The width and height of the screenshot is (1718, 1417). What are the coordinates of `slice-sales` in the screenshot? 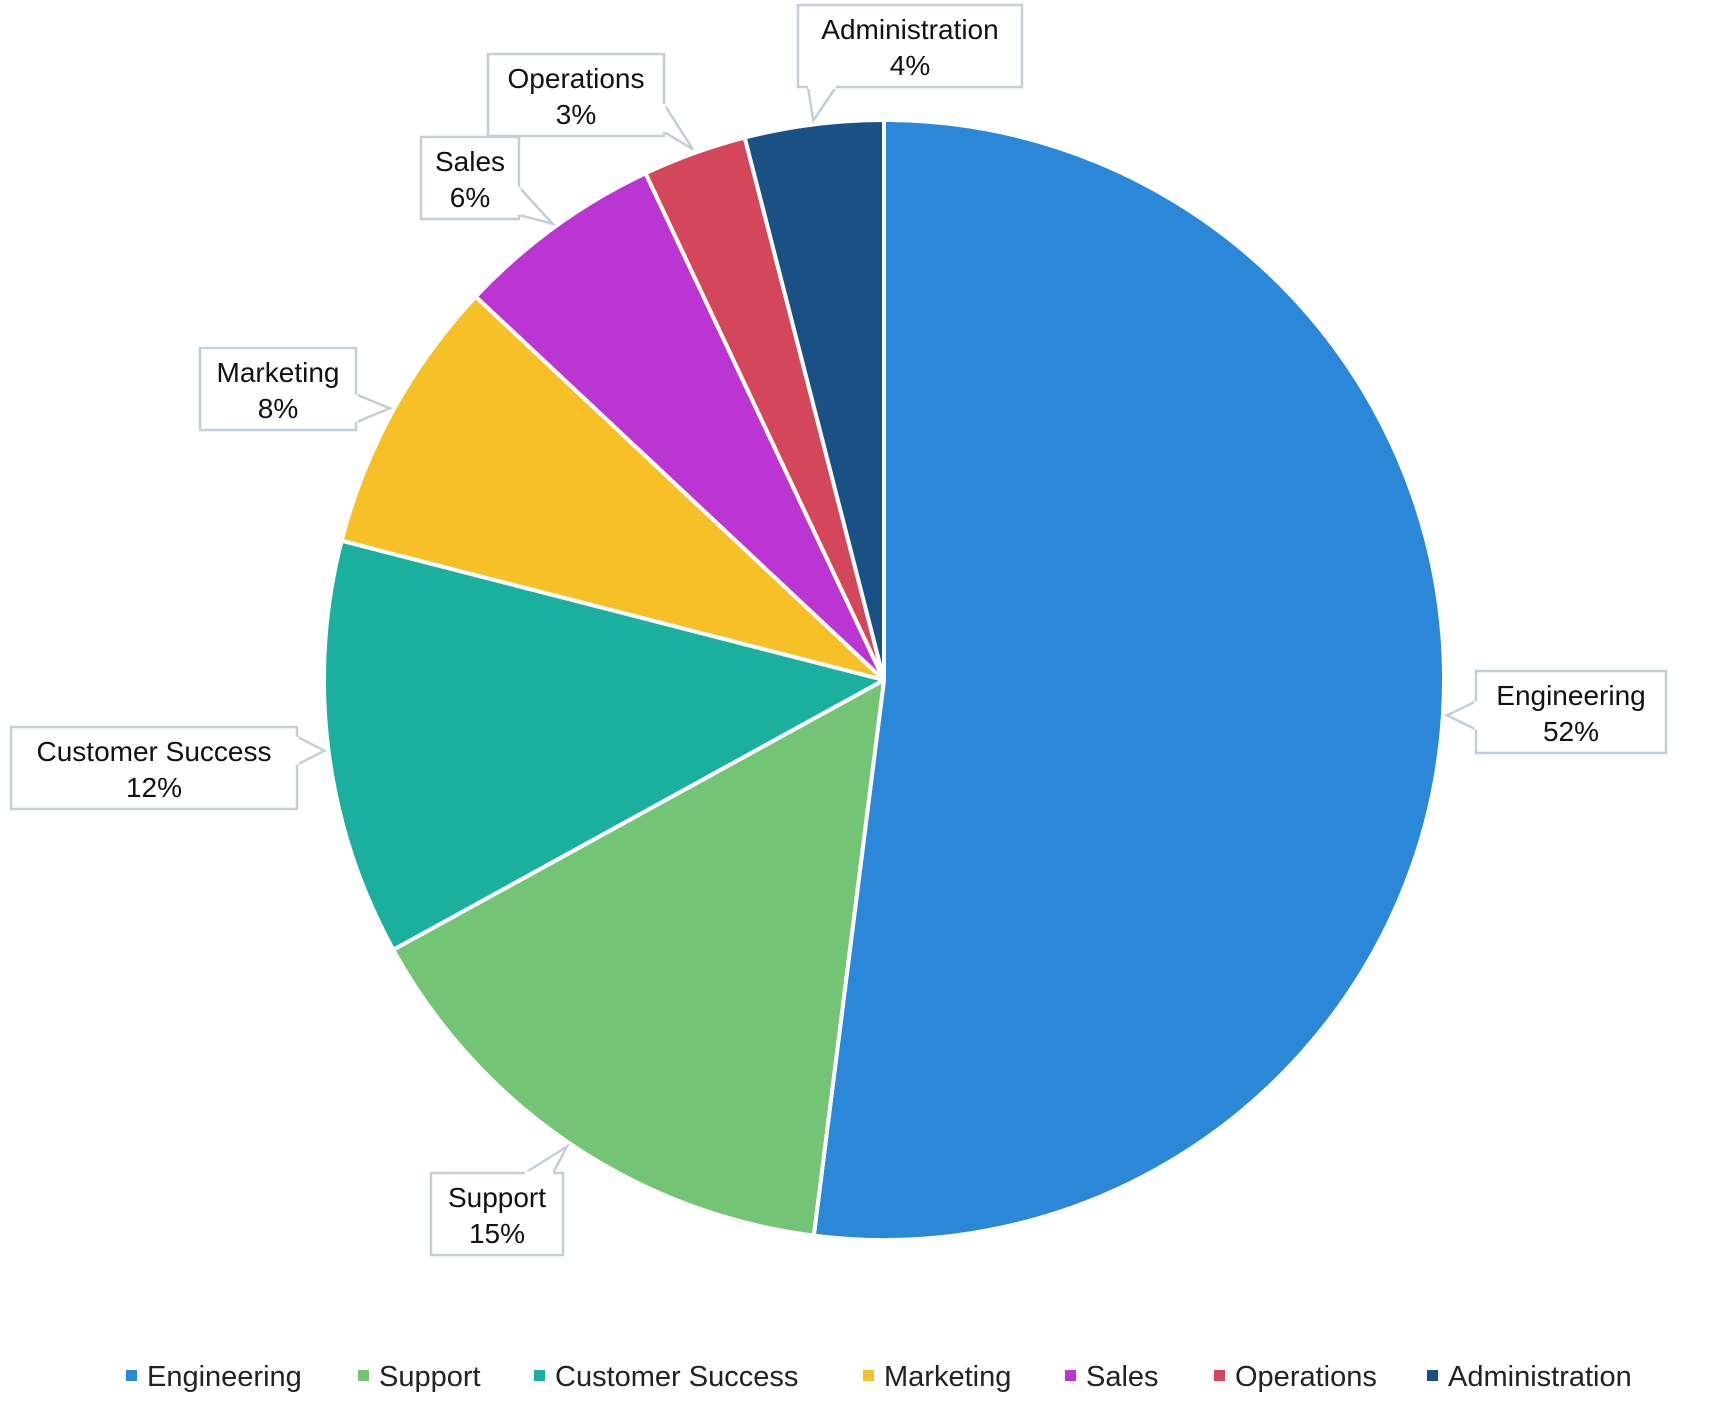 It's located at (679, 426).